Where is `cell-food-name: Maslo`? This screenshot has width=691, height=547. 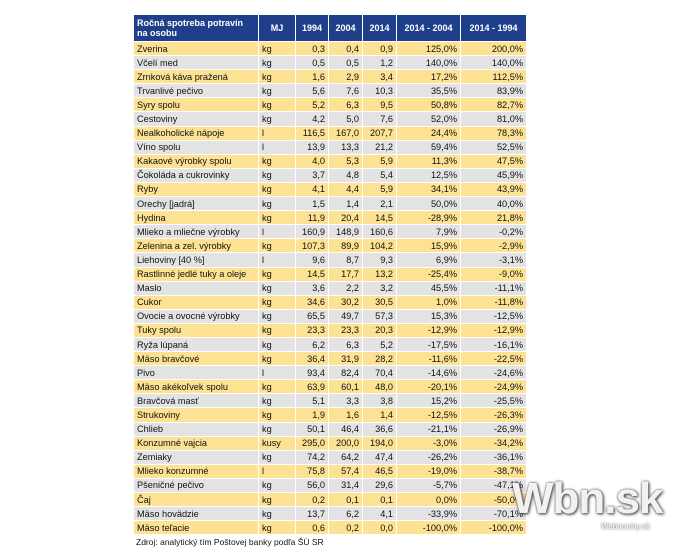
cell-food-name: Maslo is located at coordinates (196, 288).